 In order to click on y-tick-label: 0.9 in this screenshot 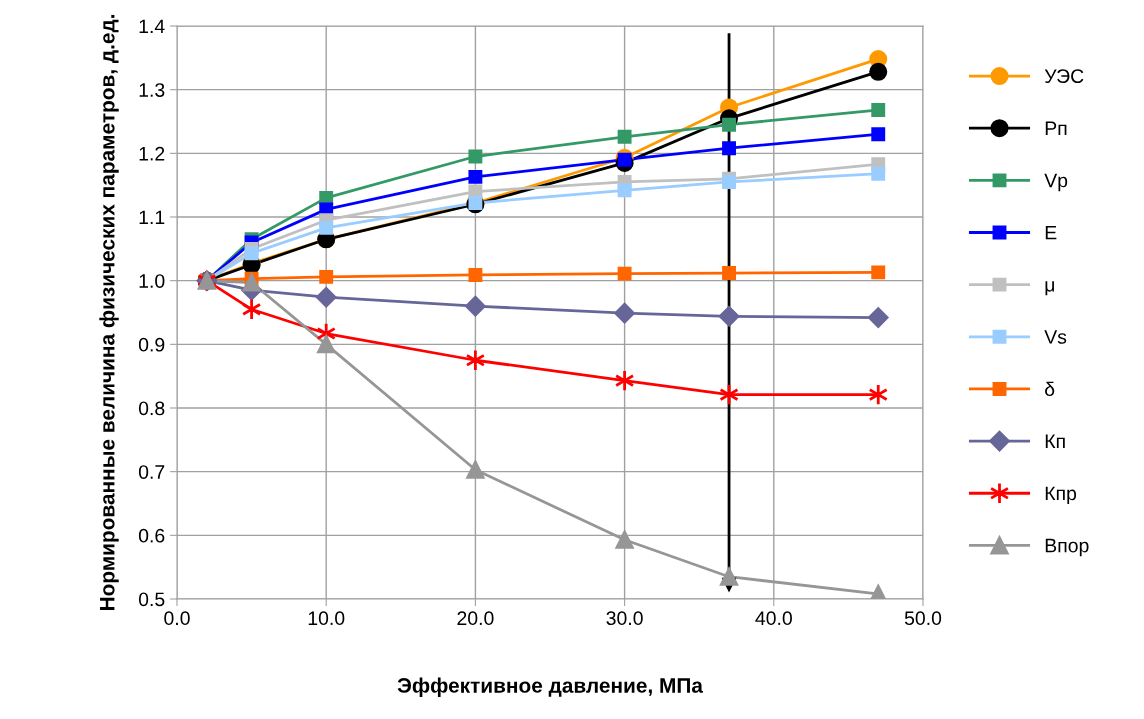, I will do `click(151, 344)`.